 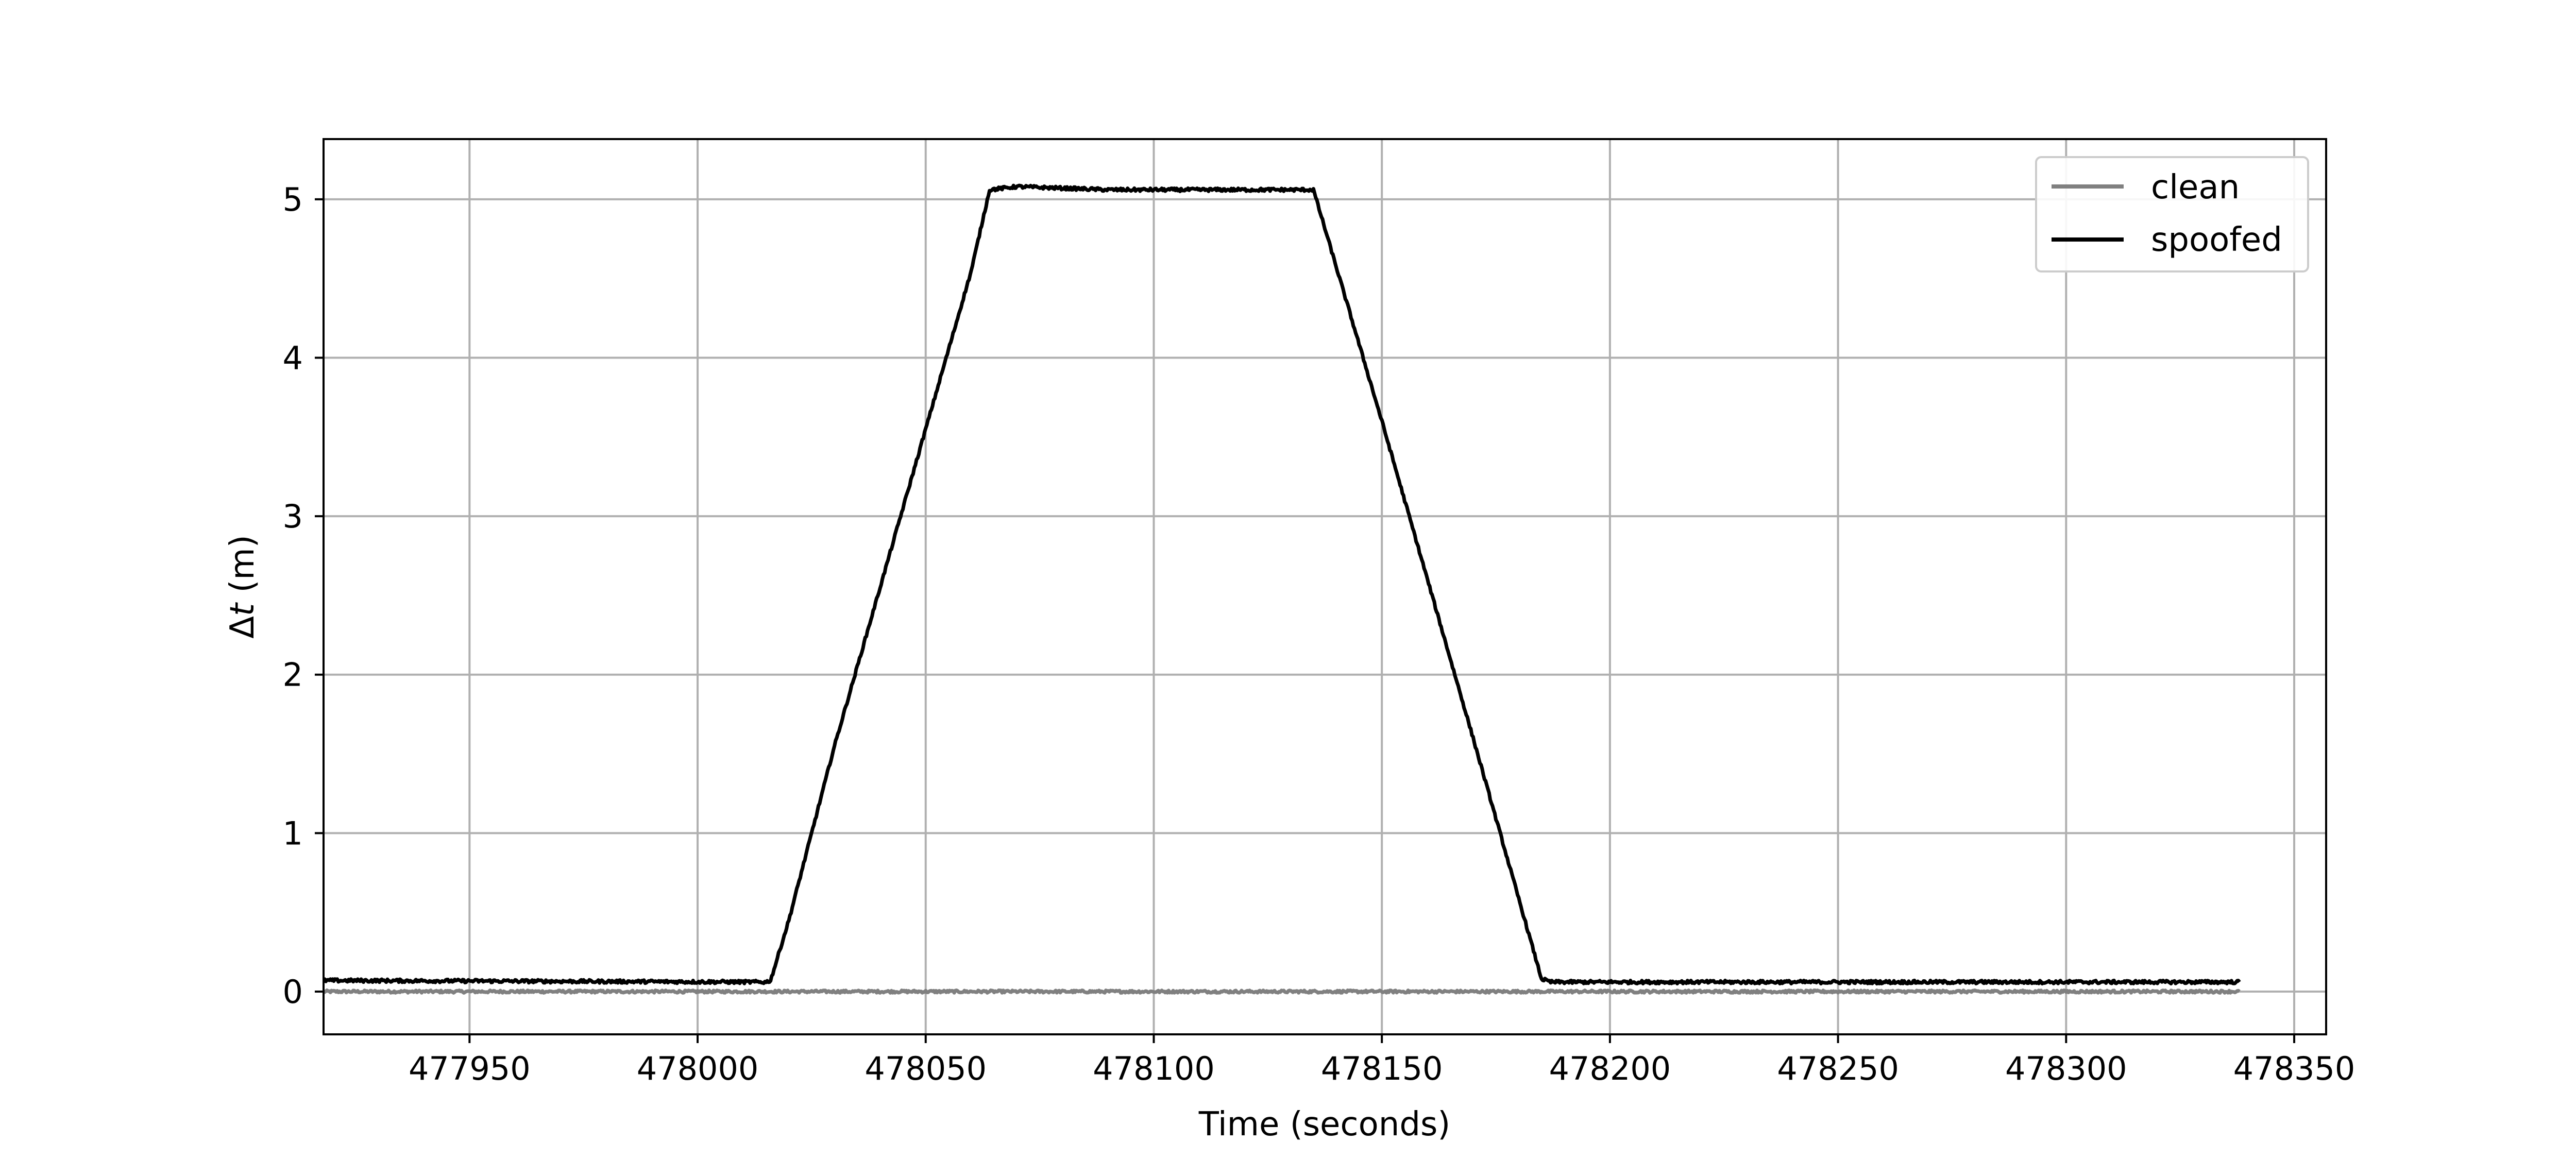 I want to click on x-tick-label: 478050, so click(x=926, y=1068).